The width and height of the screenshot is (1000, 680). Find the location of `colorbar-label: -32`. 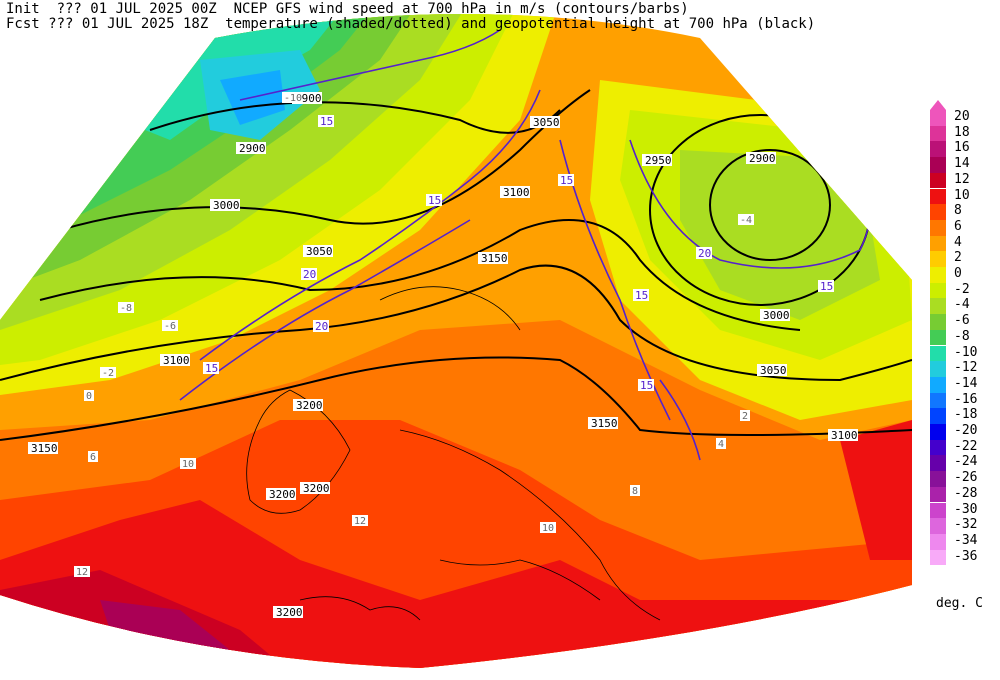

colorbar-label: -32 is located at coordinates (966, 525).